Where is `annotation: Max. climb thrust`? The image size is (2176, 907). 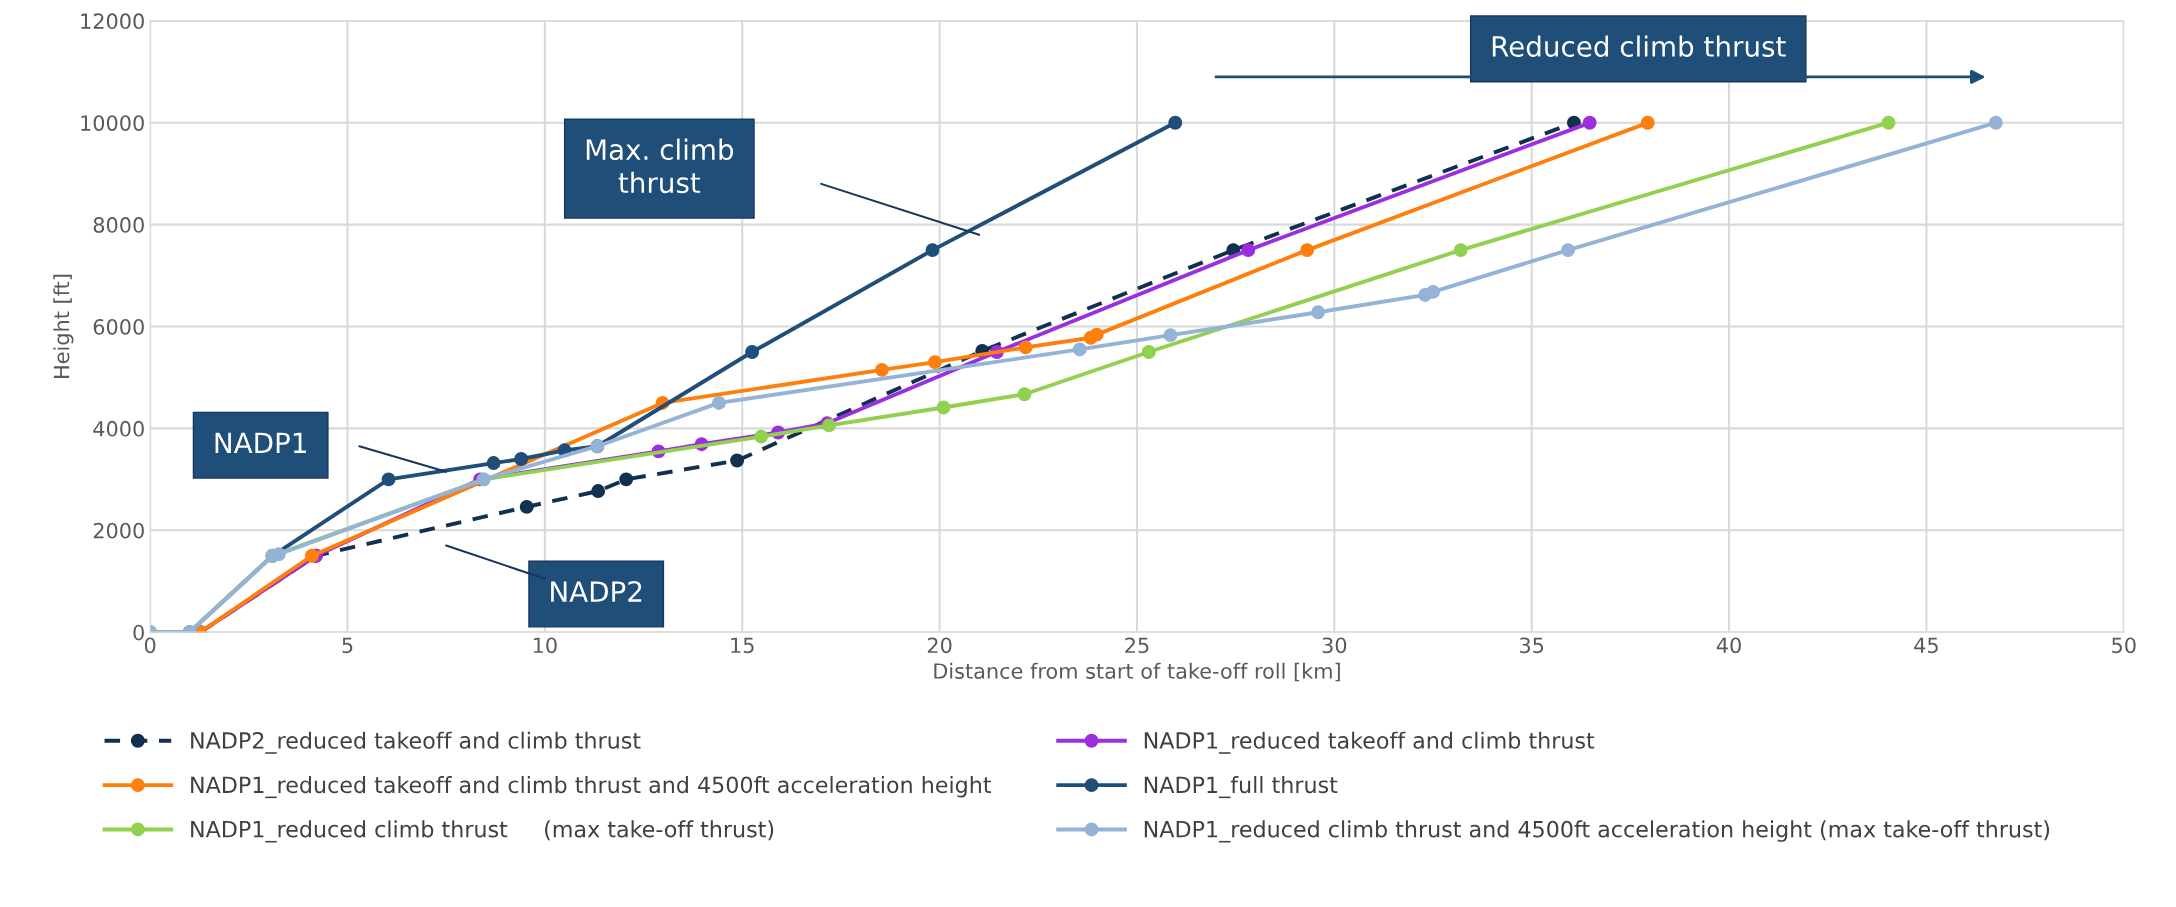 annotation: Max. climb thrust is located at coordinates (660, 166).